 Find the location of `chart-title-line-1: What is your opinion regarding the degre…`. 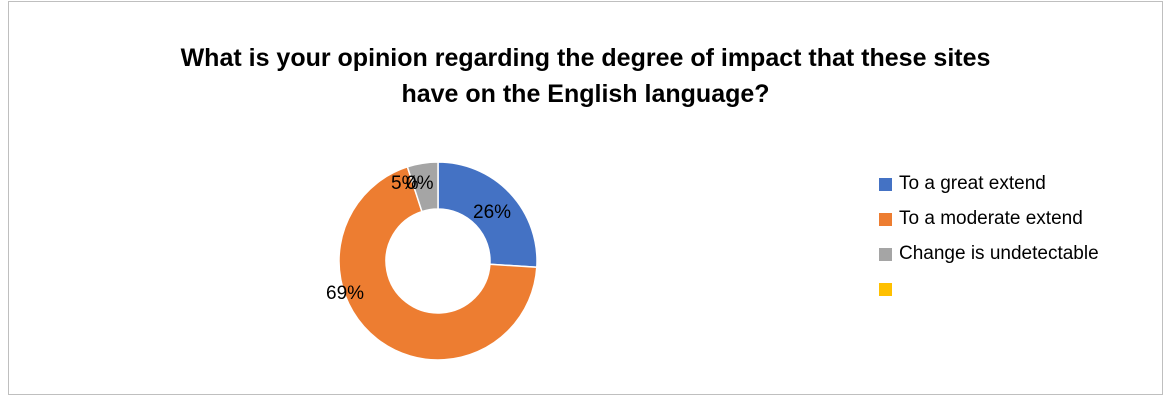

chart-title-line-1: What is your opinion regarding the degre… is located at coordinates (585, 58).